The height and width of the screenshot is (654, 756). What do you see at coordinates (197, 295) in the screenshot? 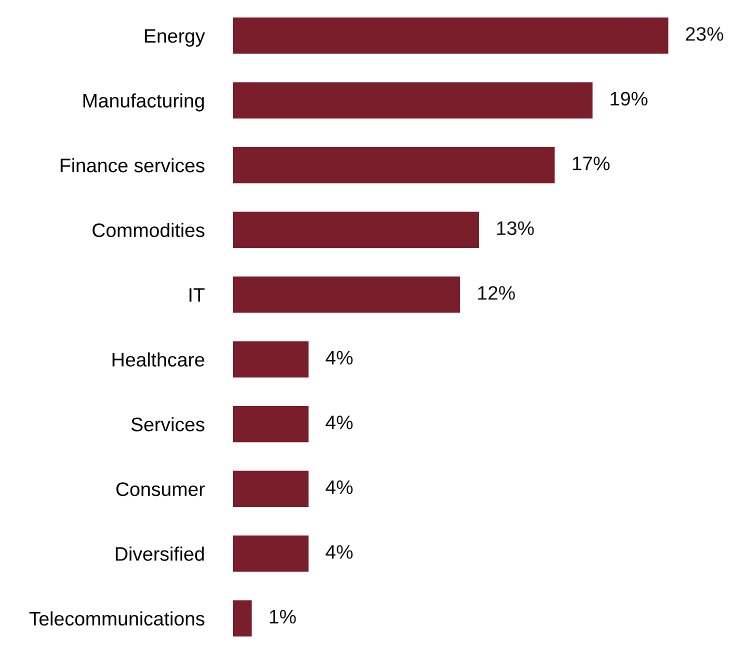
I see `y-tick-label: IT` at bounding box center [197, 295].